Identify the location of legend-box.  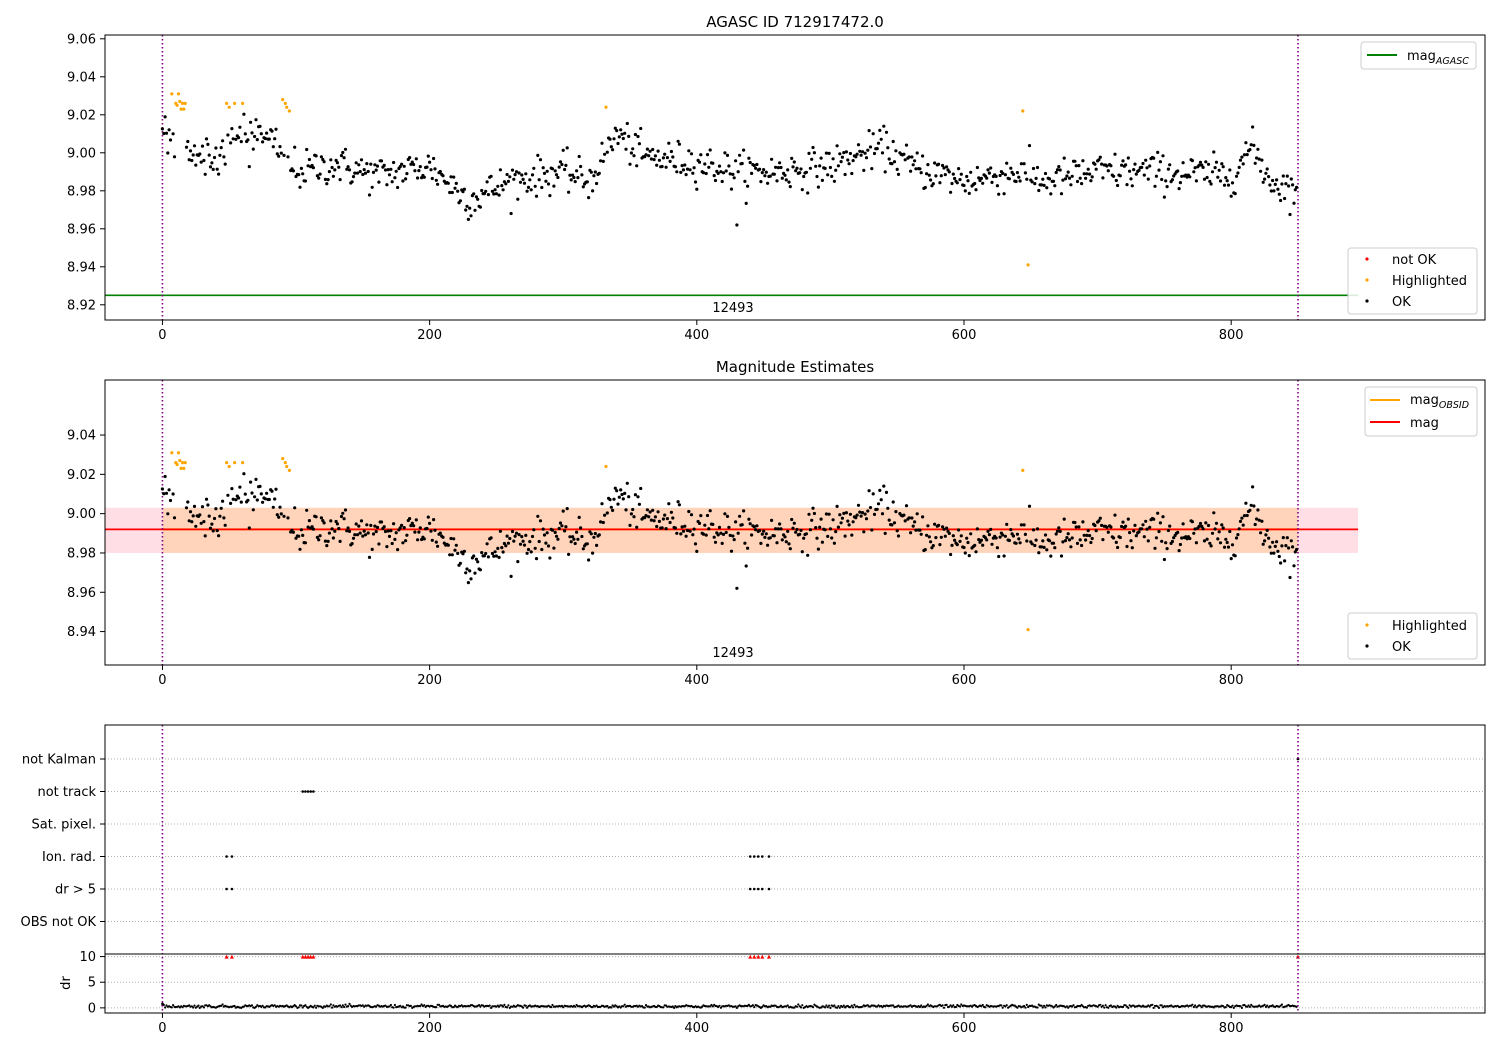
(1418, 55).